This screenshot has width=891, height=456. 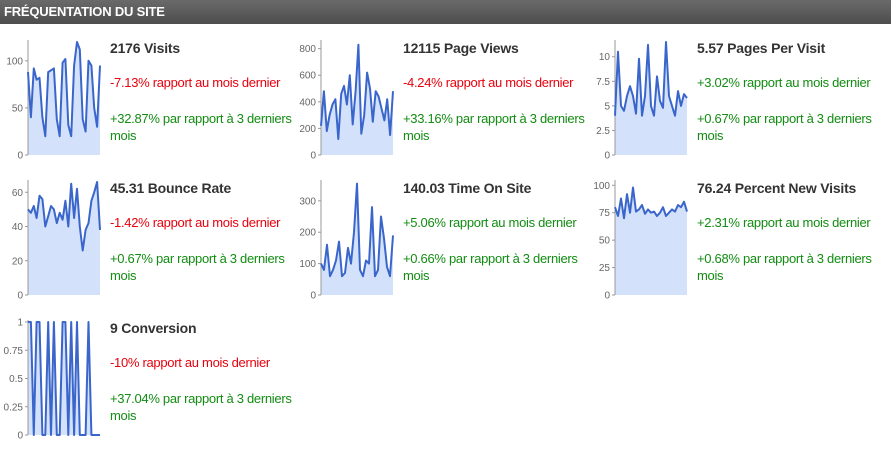 What do you see at coordinates (784, 267) in the screenshot?
I see `period-change: +0.68% par rapport à 3 derniers mois` at bounding box center [784, 267].